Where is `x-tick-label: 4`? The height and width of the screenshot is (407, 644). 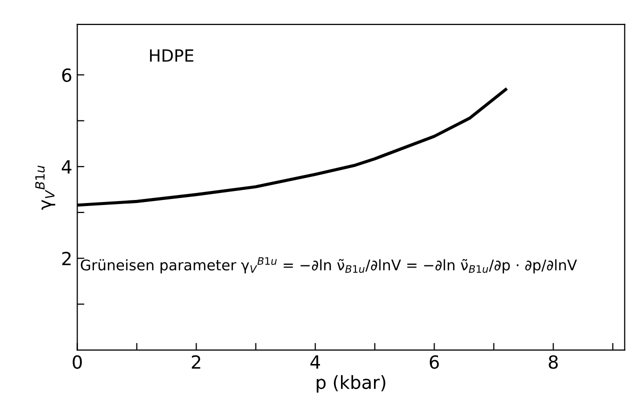
x-tick-label: 4 is located at coordinates (315, 362).